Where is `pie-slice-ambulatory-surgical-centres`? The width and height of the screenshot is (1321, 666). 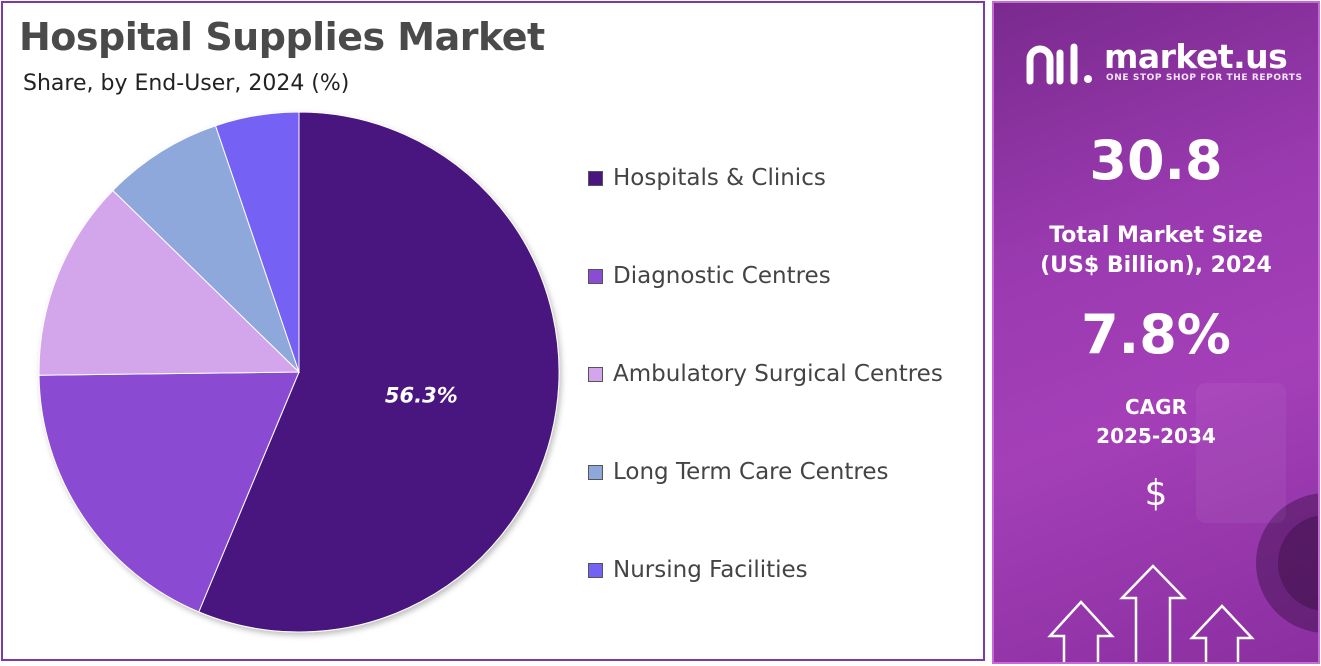 pie-slice-ambulatory-surgical-centres is located at coordinates (169, 282).